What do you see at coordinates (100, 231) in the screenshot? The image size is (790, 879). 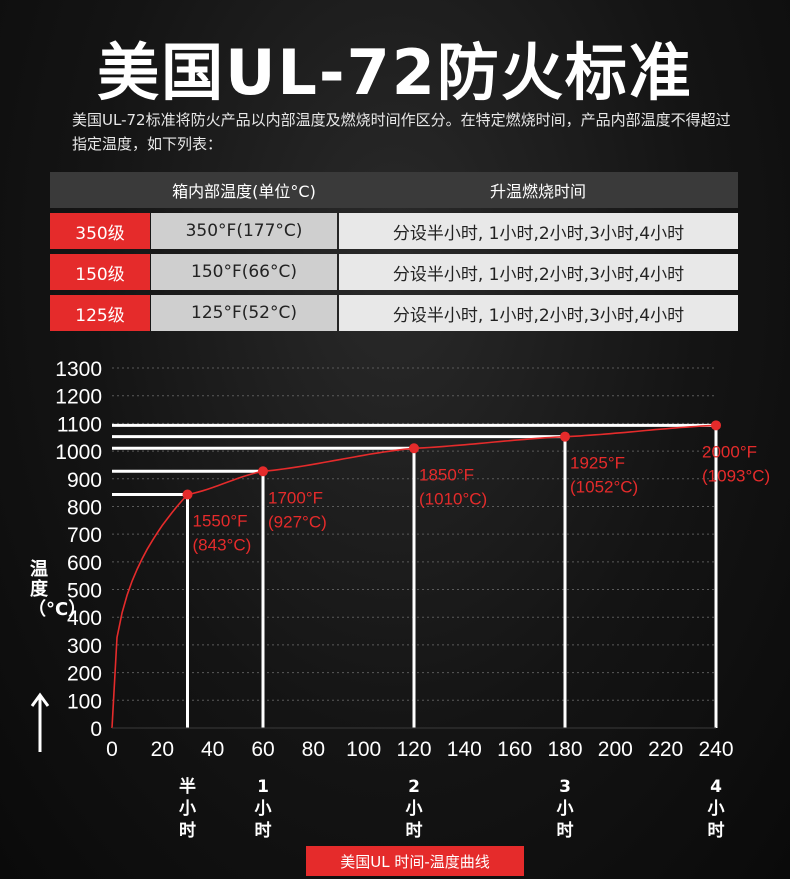 I see `grade-cell: 350级` at bounding box center [100, 231].